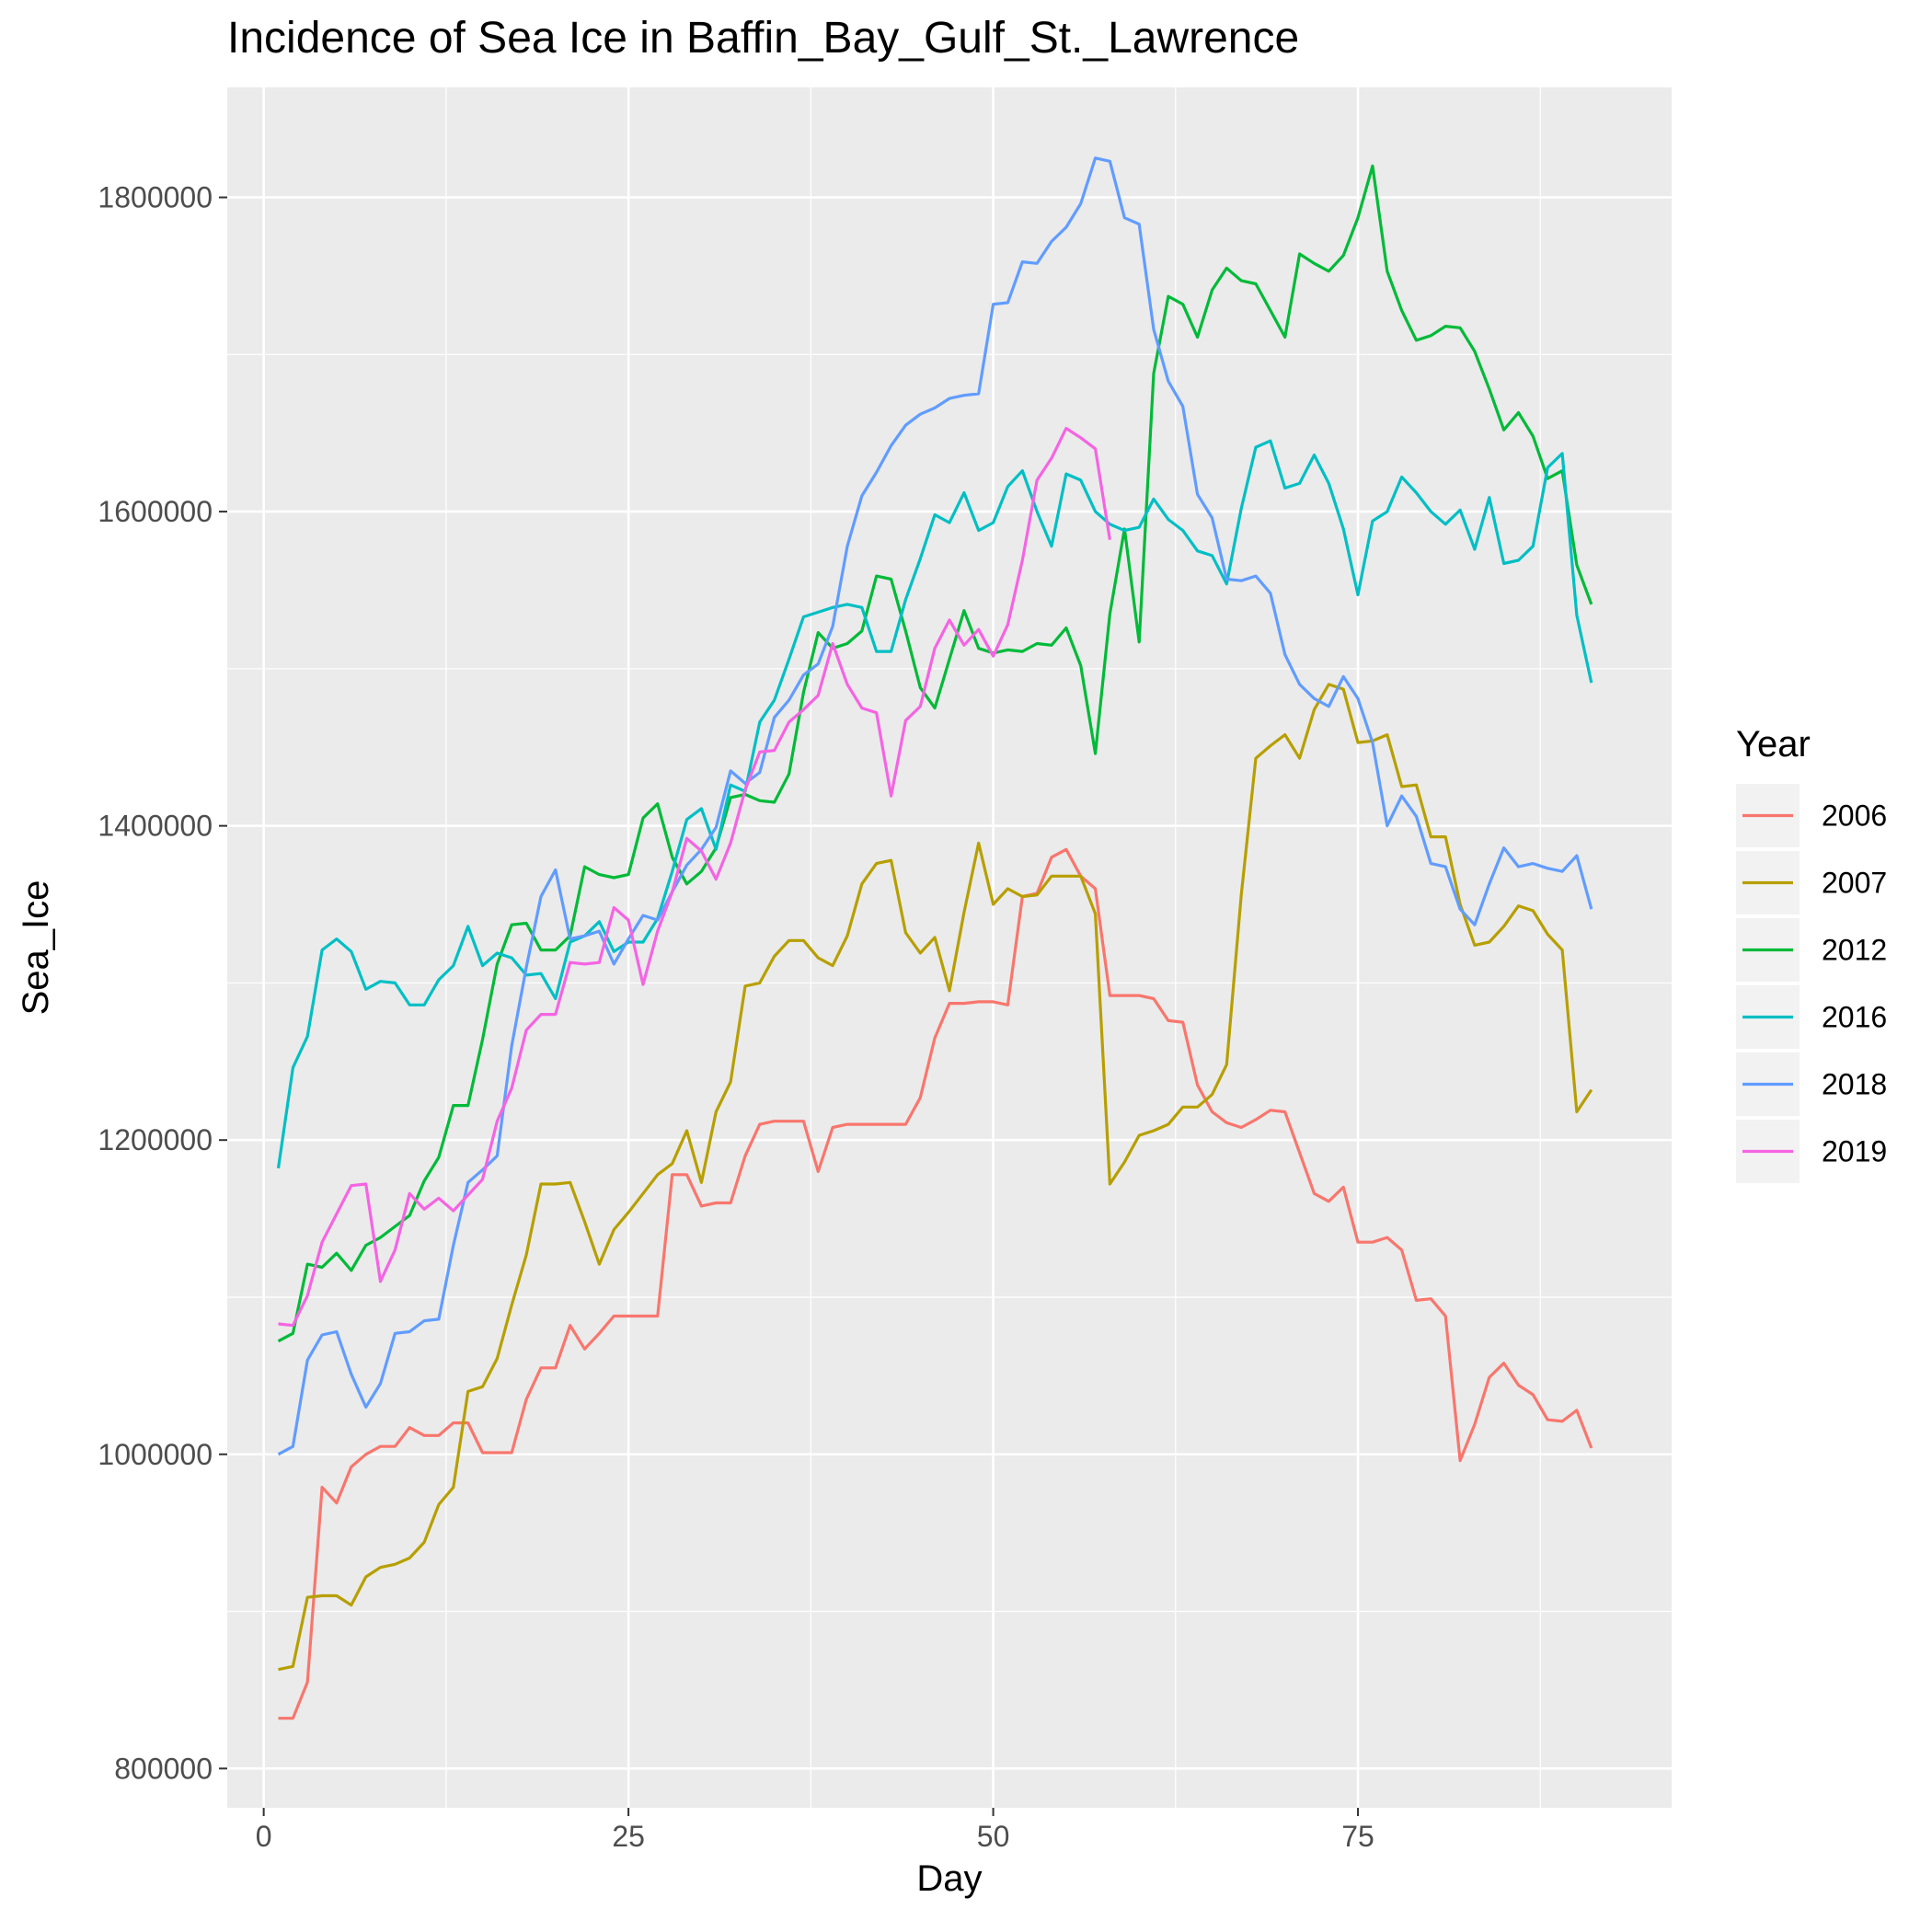 This screenshot has height=1932, width=1932. What do you see at coordinates (155, 197) in the screenshot?
I see `y-tick-label: 1800000` at bounding box center [155, 197].